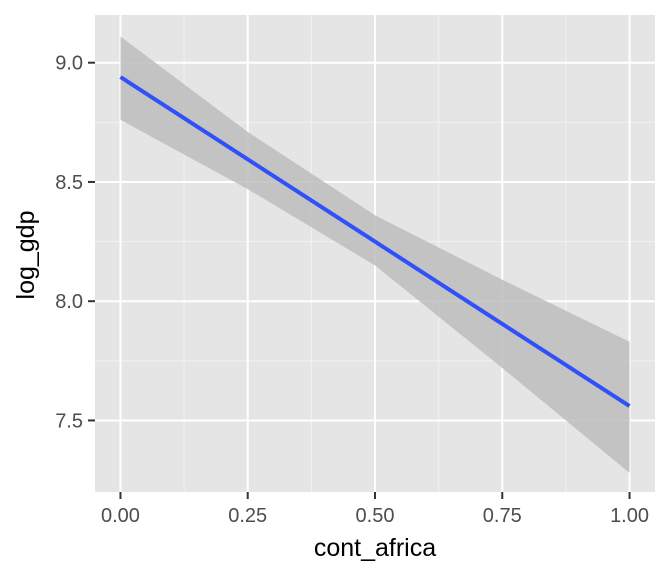 The image size is (672, 576). What do you see at coordinates (247, 516) in the screenshot?
I see `x-tick-label: 0.25` at bounding box center [247, 516].